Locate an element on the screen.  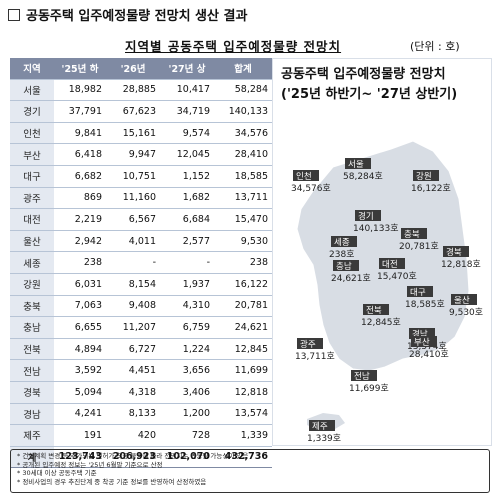
value-cell: 2,942 is located at coordinates (80, 241).